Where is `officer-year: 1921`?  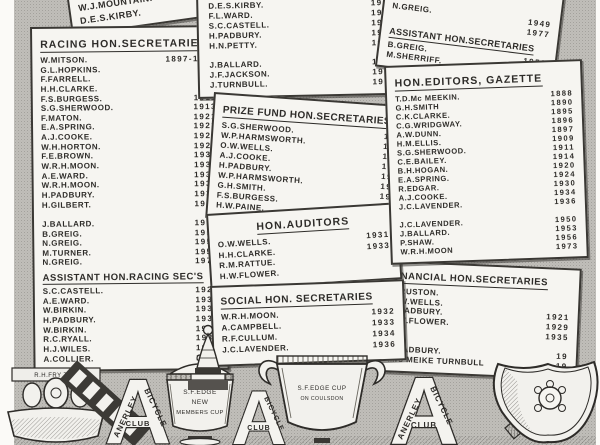 officer-year: 1921 is located at coordinates (558, 317).